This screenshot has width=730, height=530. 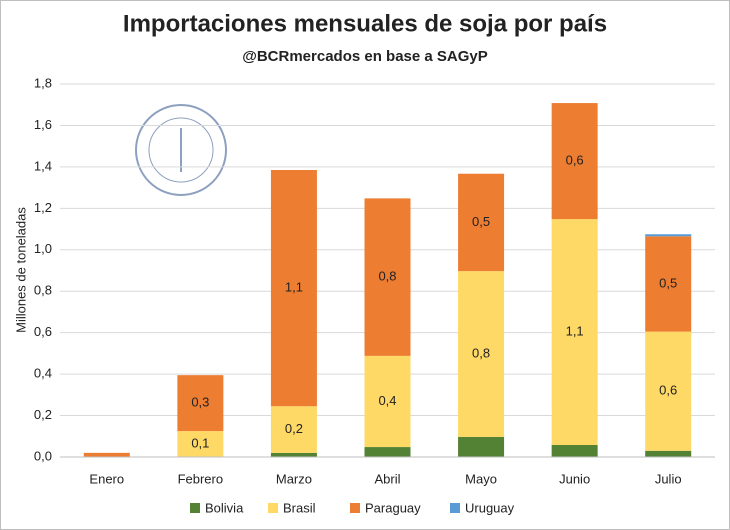 What do you see at coordinates (224, 507) in the screenshot?
I see `legend-label: Bolivia` at bounding box center [224, 507].